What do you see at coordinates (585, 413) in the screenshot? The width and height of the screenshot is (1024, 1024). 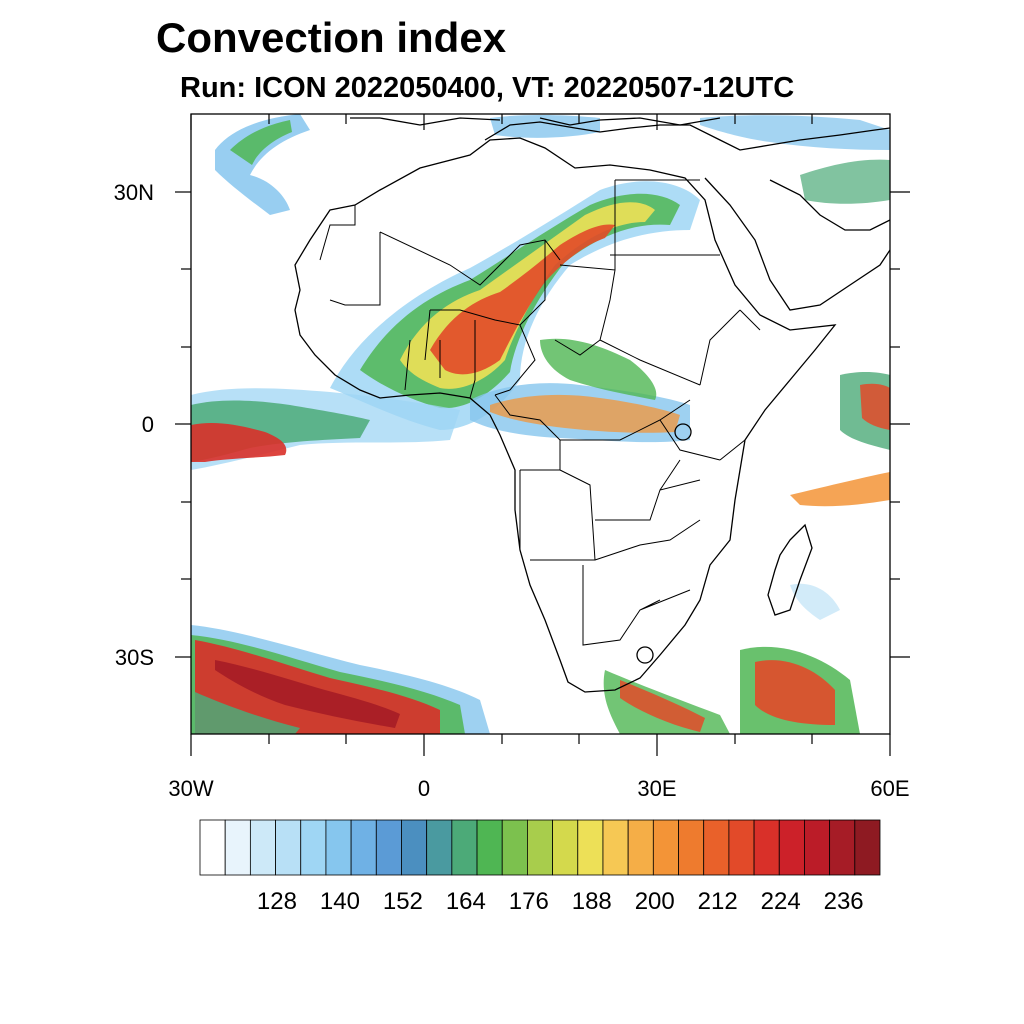 I see `field-gulf-guinea-core` at bounding box center [585, 413].